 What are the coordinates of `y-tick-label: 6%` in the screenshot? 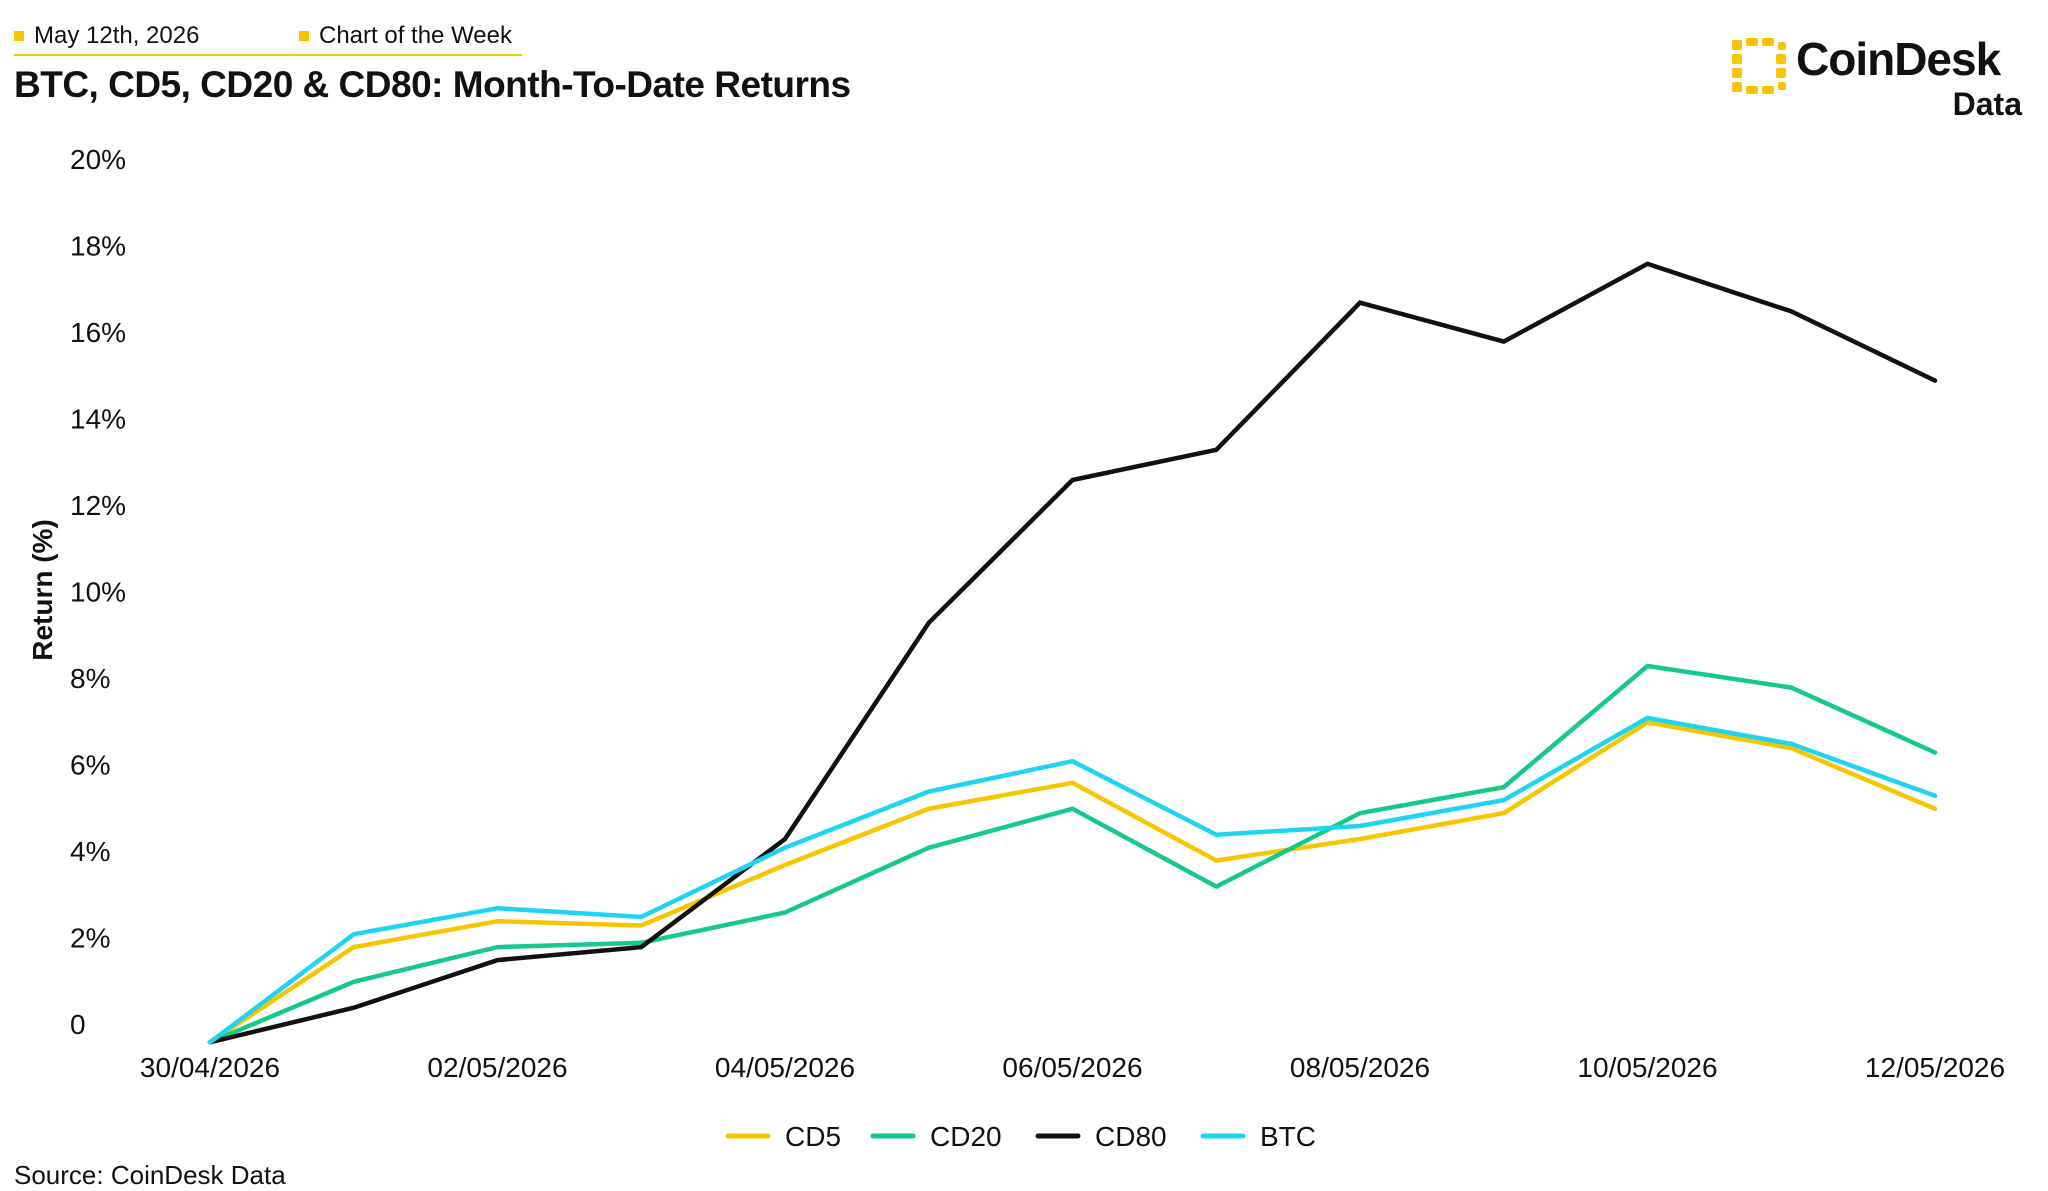 It's located at (90, 765).